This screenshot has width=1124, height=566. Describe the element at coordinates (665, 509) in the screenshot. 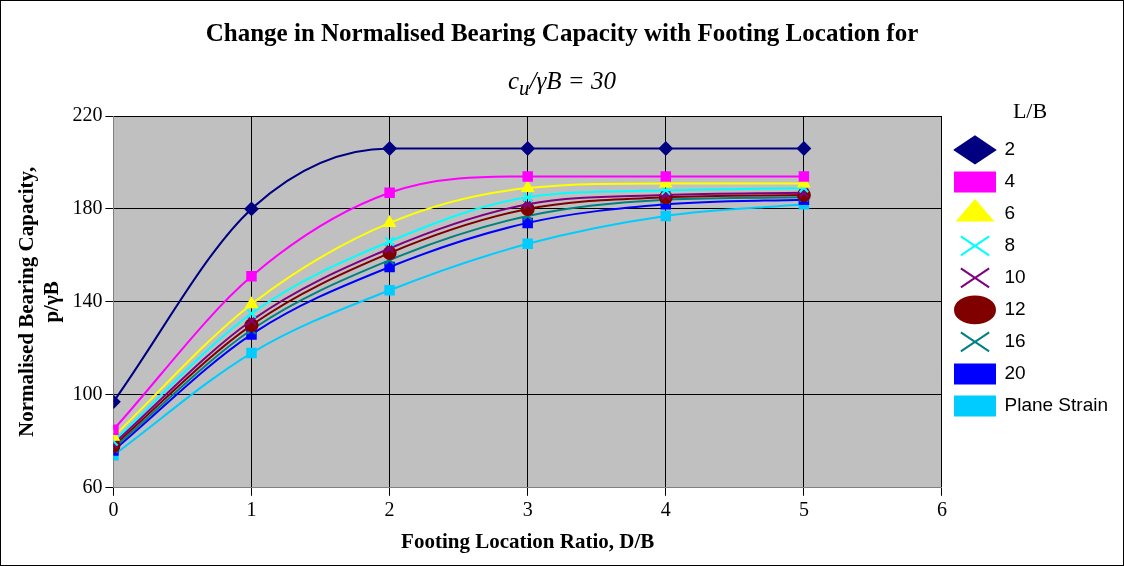

I see `x-tick-label: 4` at that location.